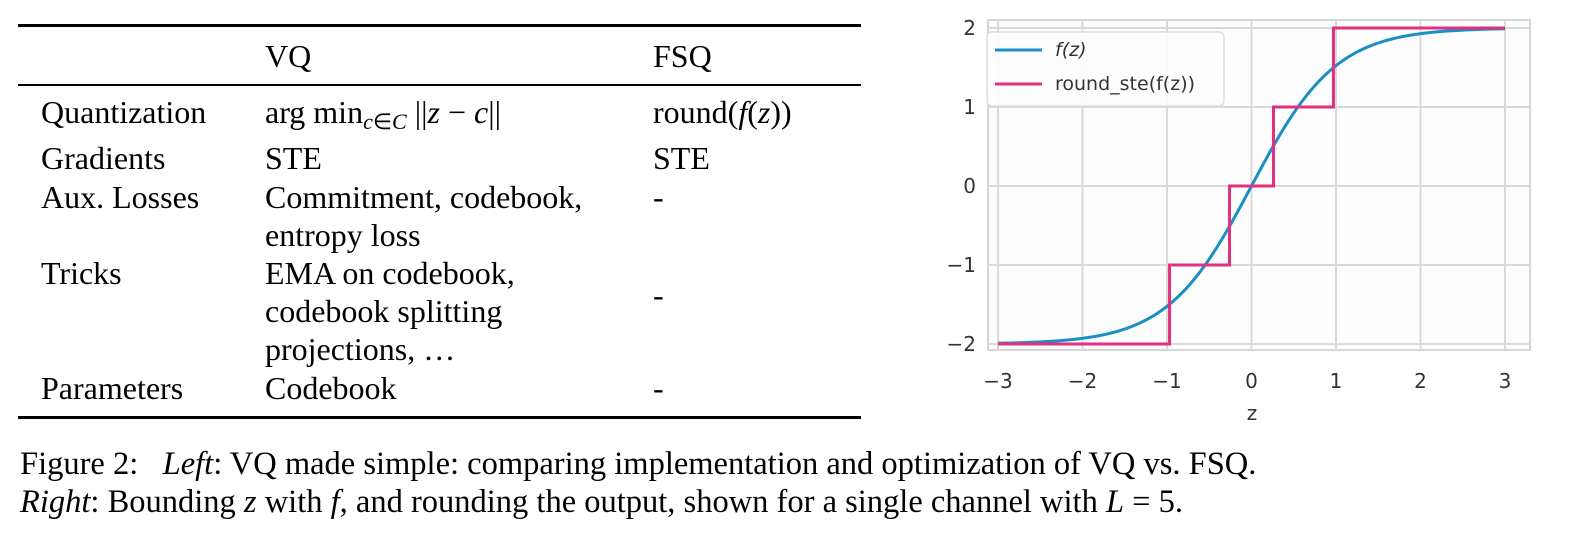 Image resolution: width=1593 pixels, height=537 pixels. What do you see at coordinates (681, 158) in the screenshot?
I see `fsq-gradients: STE` at bounding box center [681, 158].